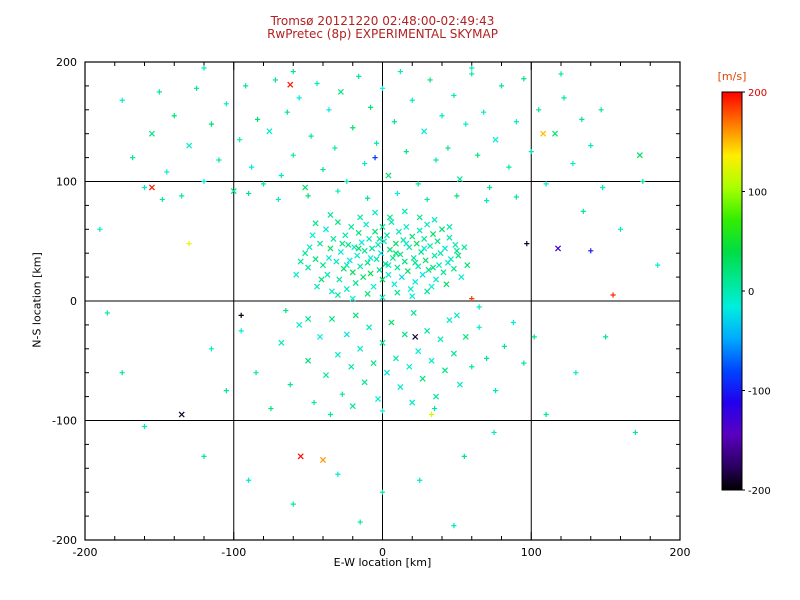  What do you see at coordinates (73, 301) in the screenshot?
I see `y-tick-label: 0` at bounding box center [73, 301].